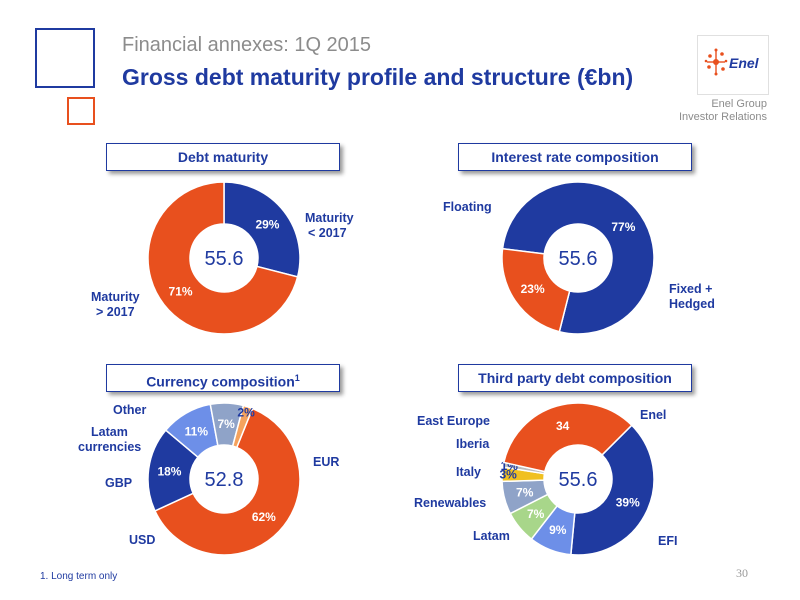 Image resolution: width=800 pixels, height=600 pixels. I want to click on slice-value-latam: 9%, so click(558, 530).